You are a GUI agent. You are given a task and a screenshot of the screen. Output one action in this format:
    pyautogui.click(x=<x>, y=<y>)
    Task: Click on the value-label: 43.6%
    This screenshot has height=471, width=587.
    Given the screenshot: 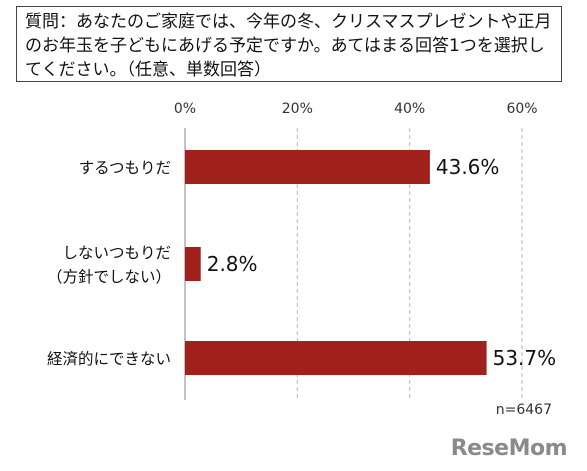 What is the action you would take?
    pyautogui.click(x=468, y=167)
    